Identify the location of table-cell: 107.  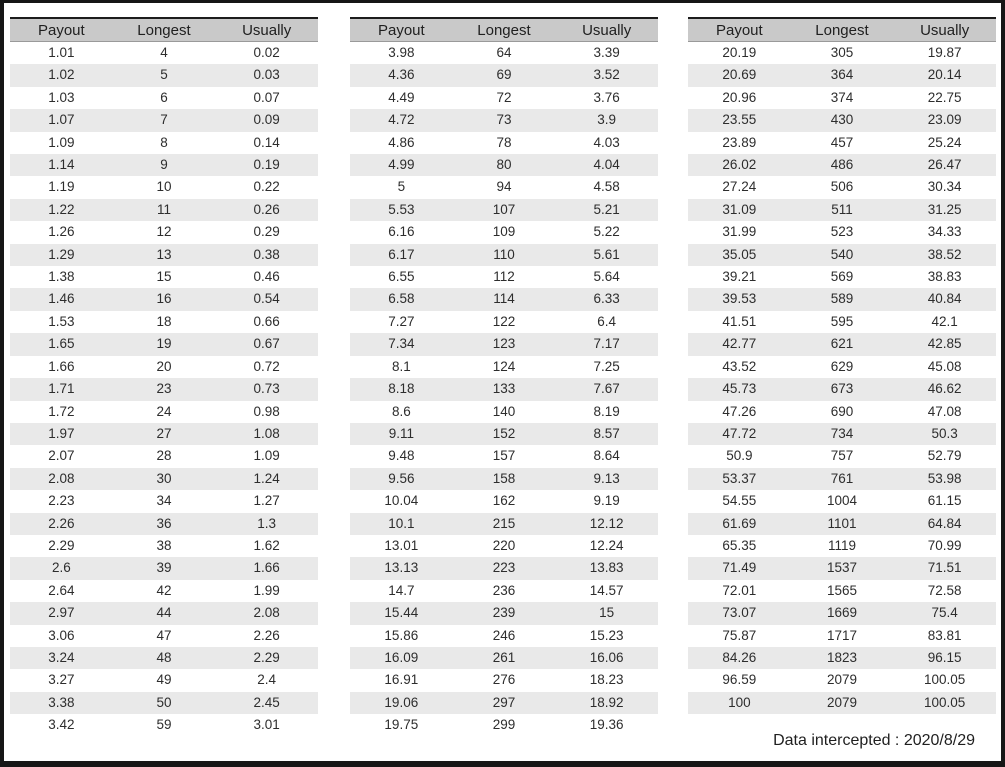
(504, 209).